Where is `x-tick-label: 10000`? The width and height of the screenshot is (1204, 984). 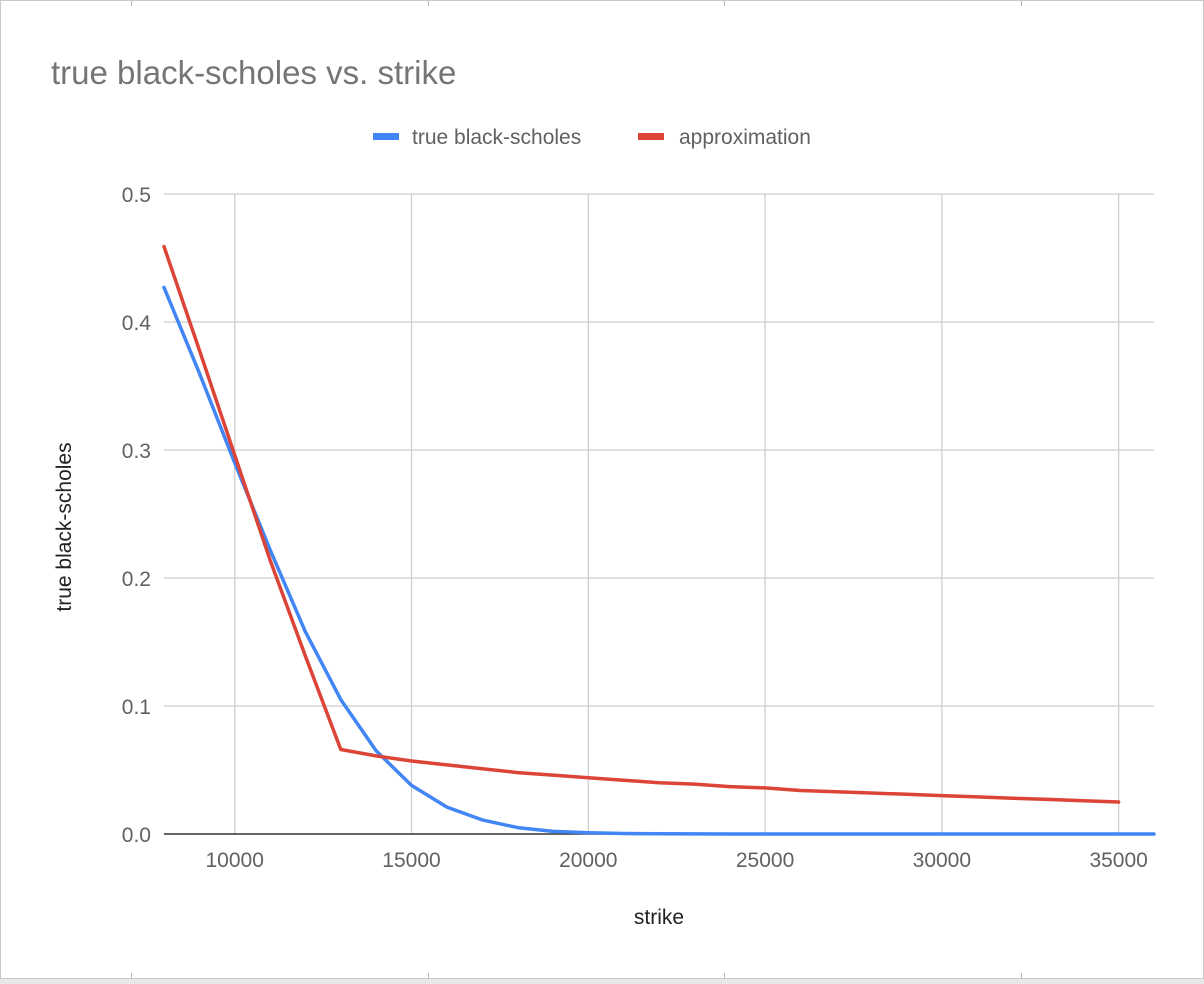
x-tick-label: 10000 is located at coordinates (235, 860).